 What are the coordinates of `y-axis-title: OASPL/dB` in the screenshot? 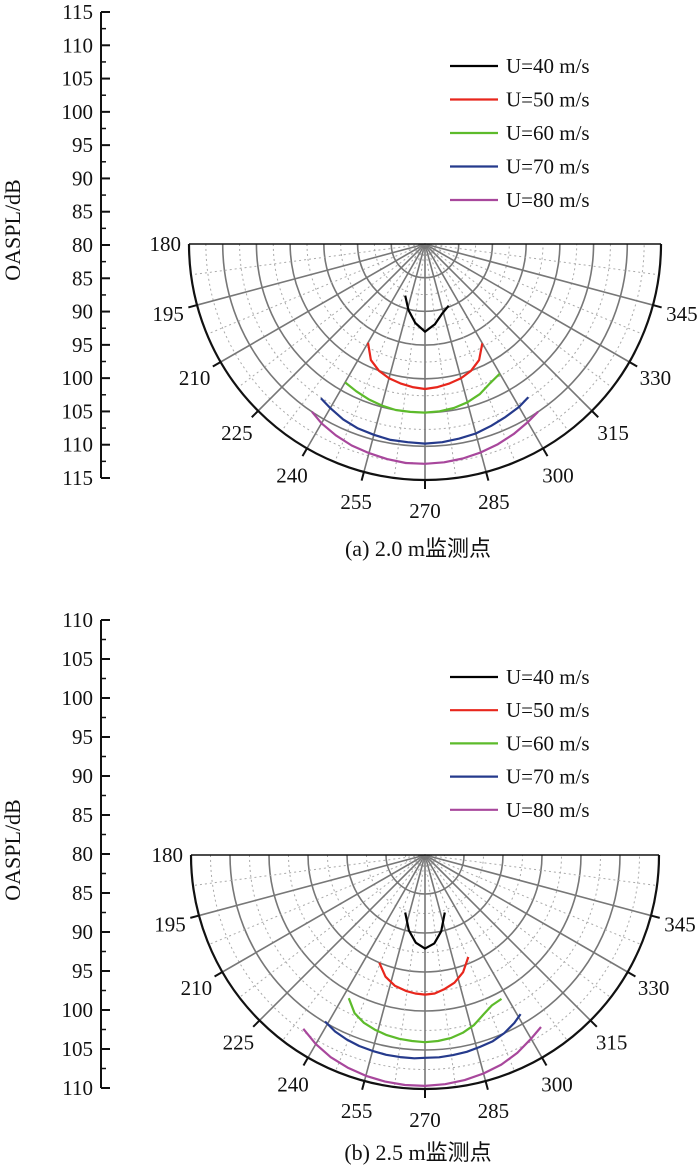 It's located at (12, 229).